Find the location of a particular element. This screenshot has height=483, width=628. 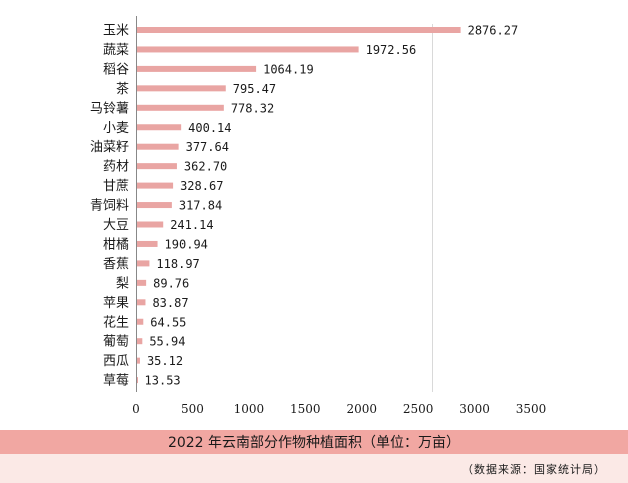

chart-title: 2022 年云南部分作物种植面积（单位：万亩） is located at coordinates (314, 443).